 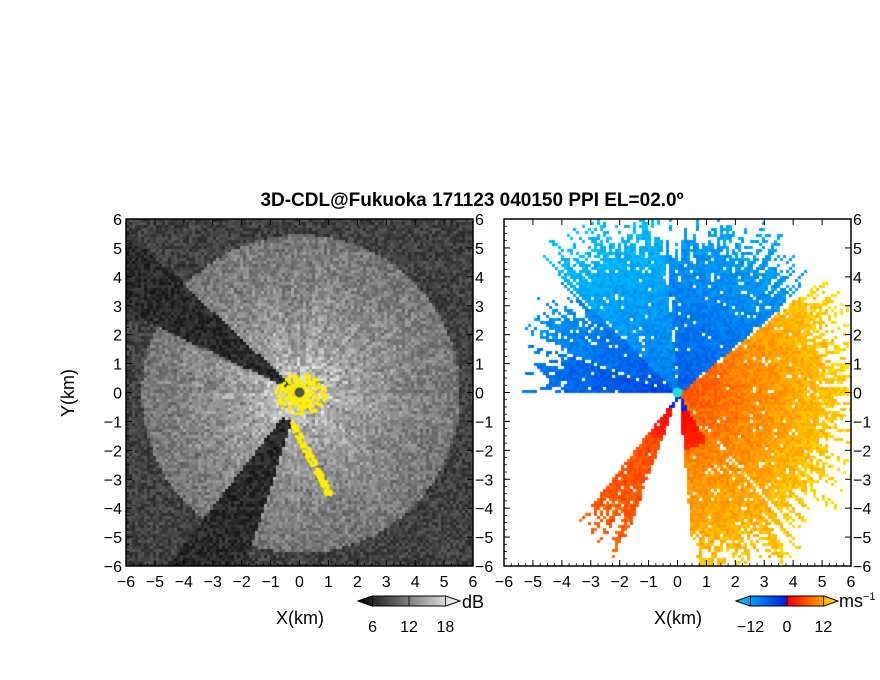 I want to click on y-tick-label: 6, so click(x=117, y=220).